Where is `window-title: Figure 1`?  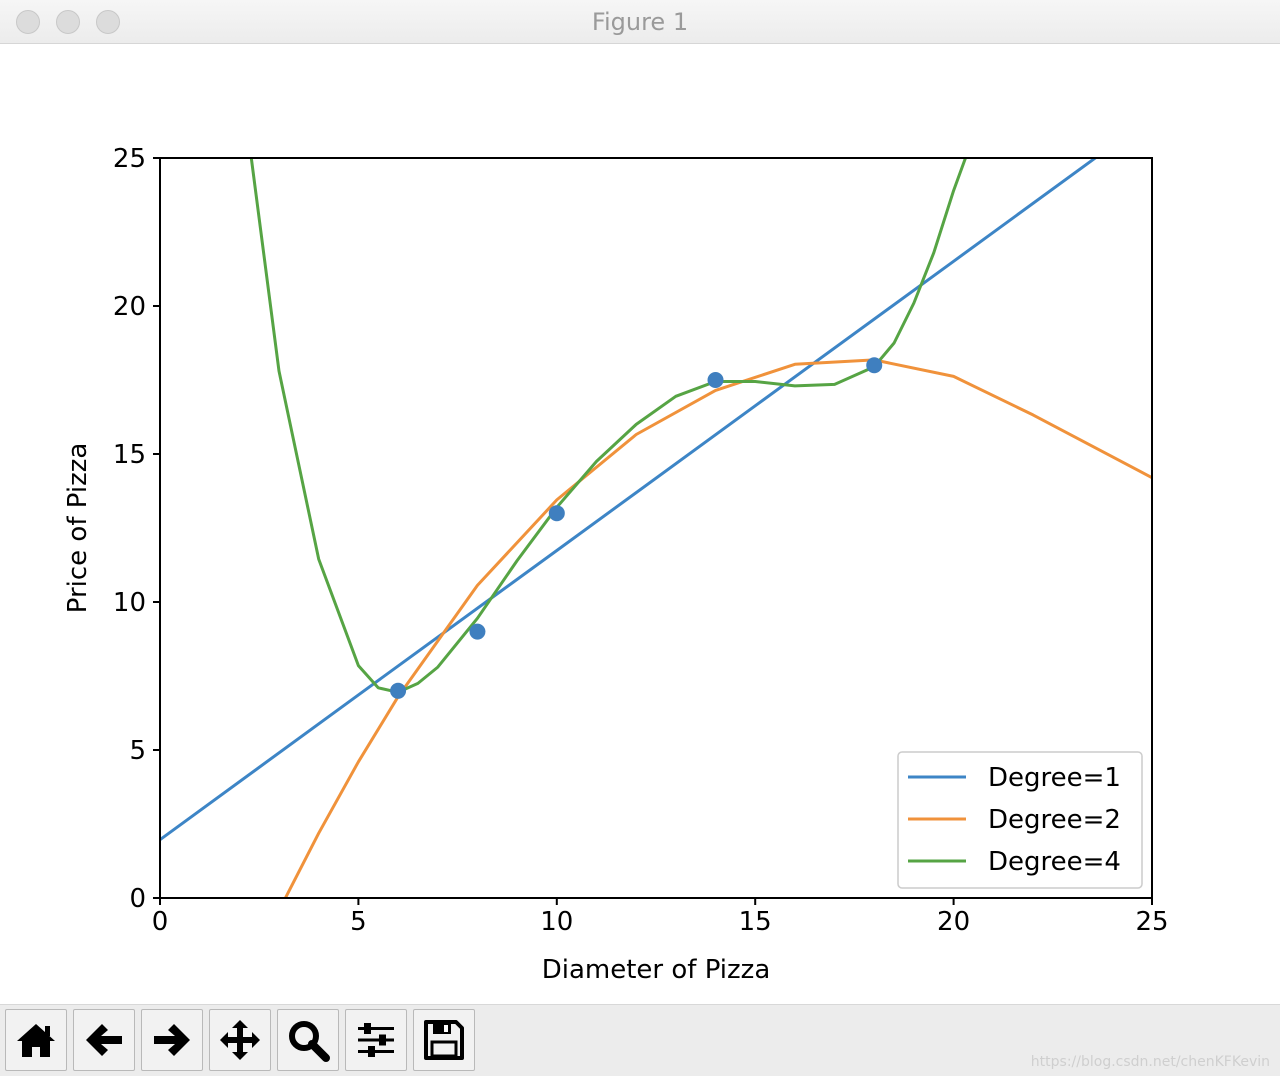
window-title: Figure 1 is located at coordinates (640, 22).